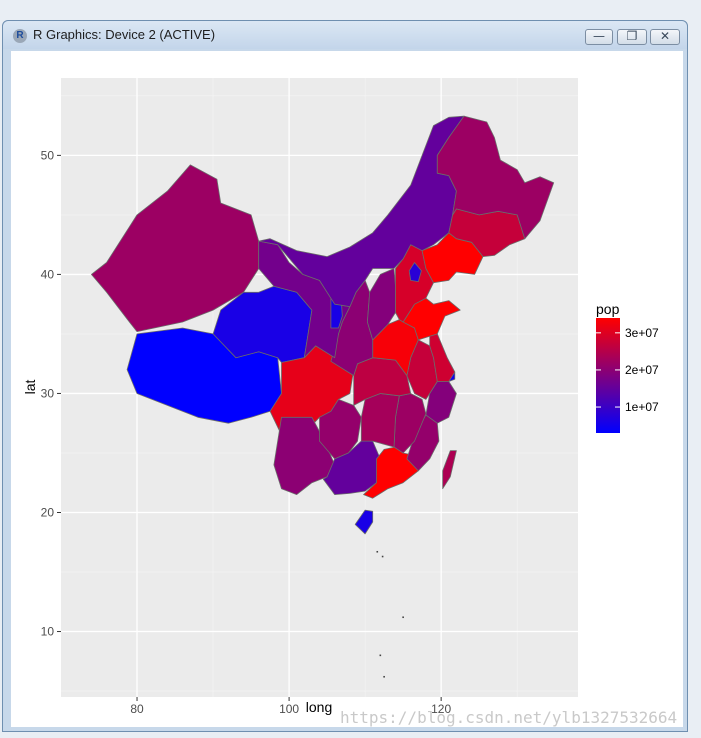  I want to click on window-title: R Graphics: Device 2 (ACTIVE), so click(124, 34).